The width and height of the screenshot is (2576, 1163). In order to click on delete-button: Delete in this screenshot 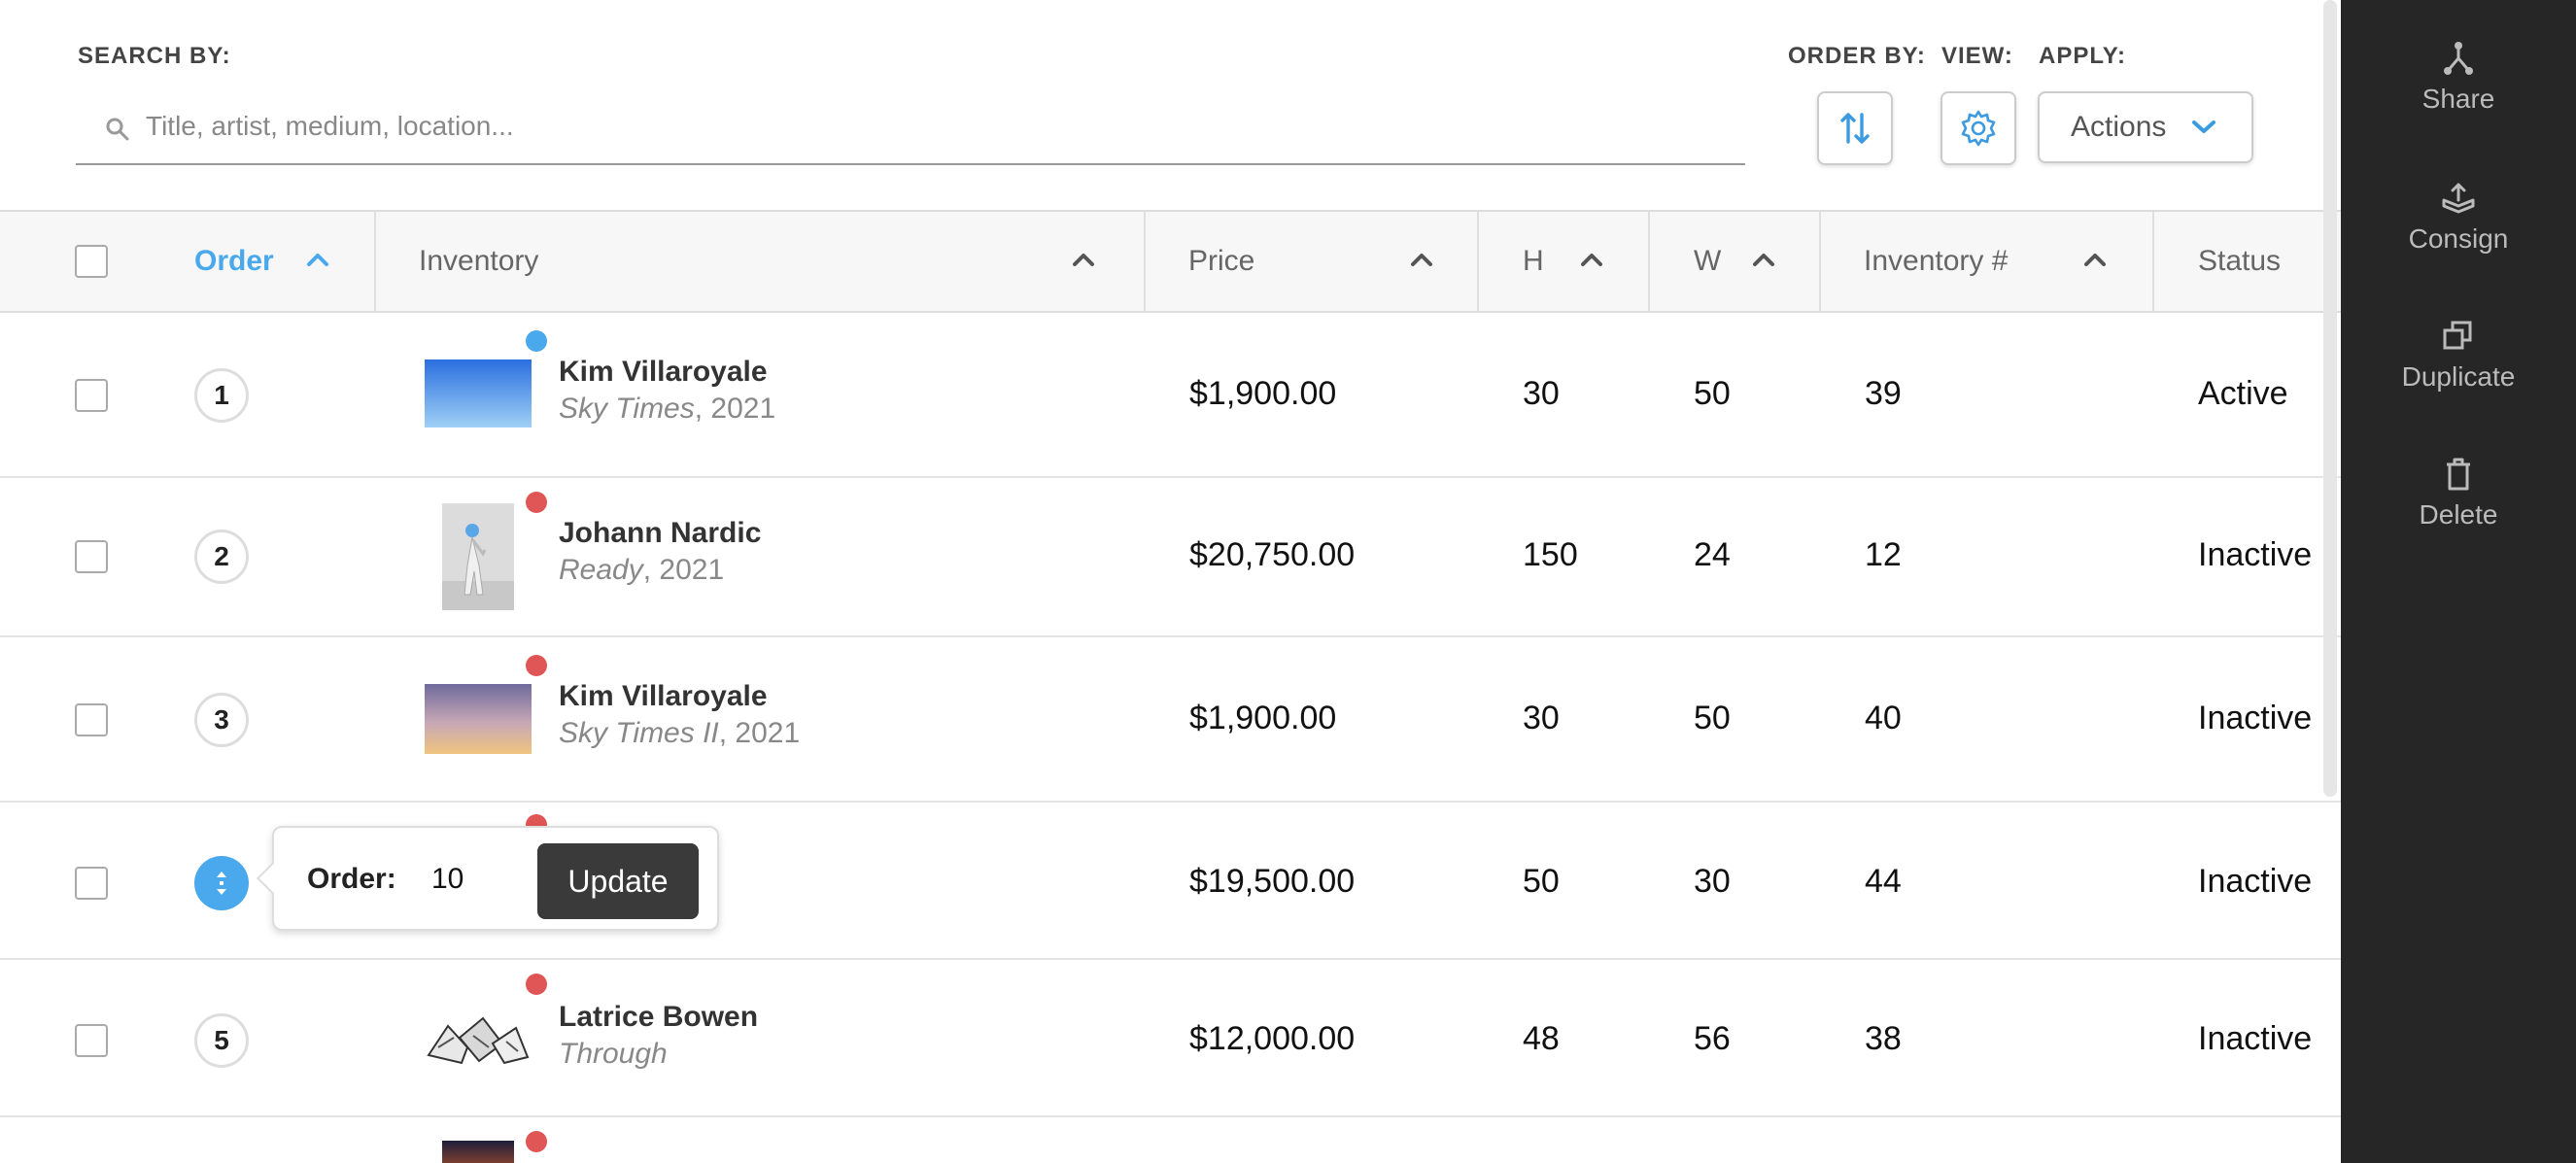, I will do `click(2458, 509)`.